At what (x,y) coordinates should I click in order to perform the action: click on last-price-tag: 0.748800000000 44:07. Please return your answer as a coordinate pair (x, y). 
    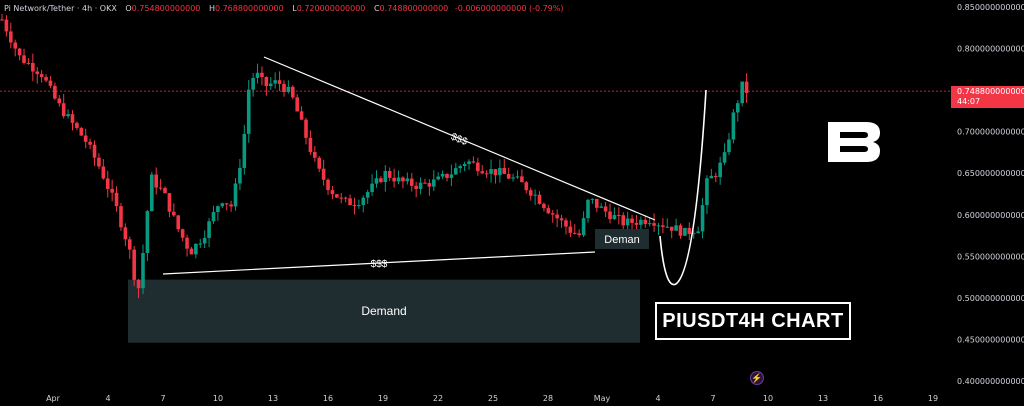
    Looking at the image, I should click on (987, 97).